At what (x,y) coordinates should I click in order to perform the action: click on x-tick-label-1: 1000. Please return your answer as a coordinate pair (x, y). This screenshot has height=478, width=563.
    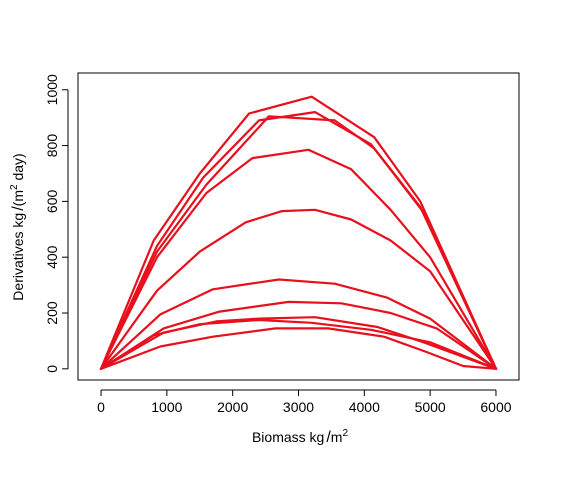
    Looking at the image, I should click on (166, 407).